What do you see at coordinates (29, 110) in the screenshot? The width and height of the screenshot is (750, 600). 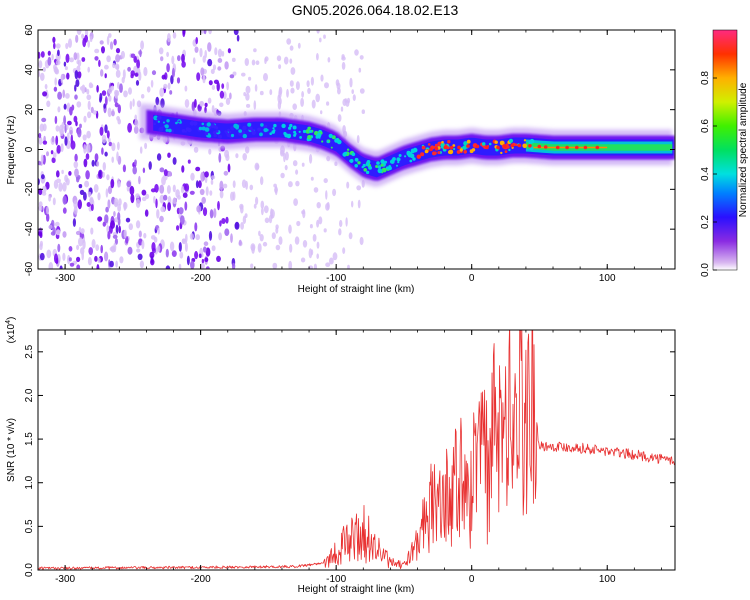 I see `y-tick-label: 20` at bounding box center [29, 110].